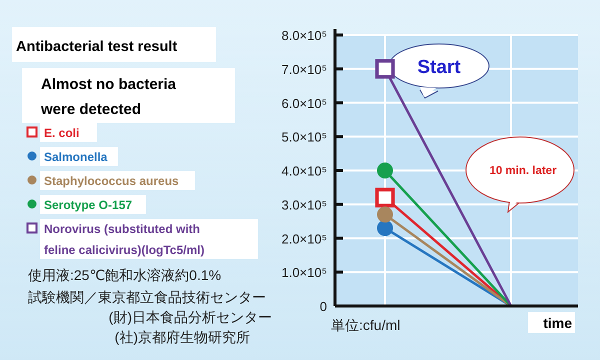 The image size is (600, 360). What do you see at coordinates (76, 157) in the screenshot?
I see `legend-label: Salmonella` at bounding box center [76, 157].